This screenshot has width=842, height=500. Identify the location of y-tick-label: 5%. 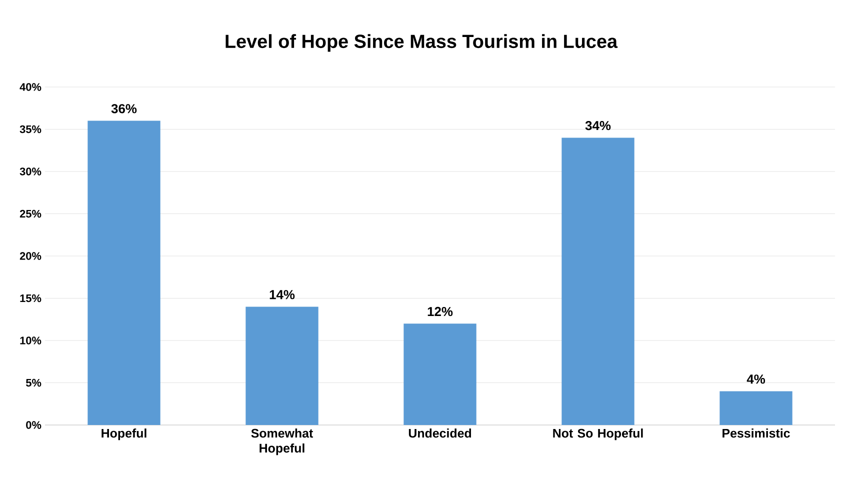
(34, 382).